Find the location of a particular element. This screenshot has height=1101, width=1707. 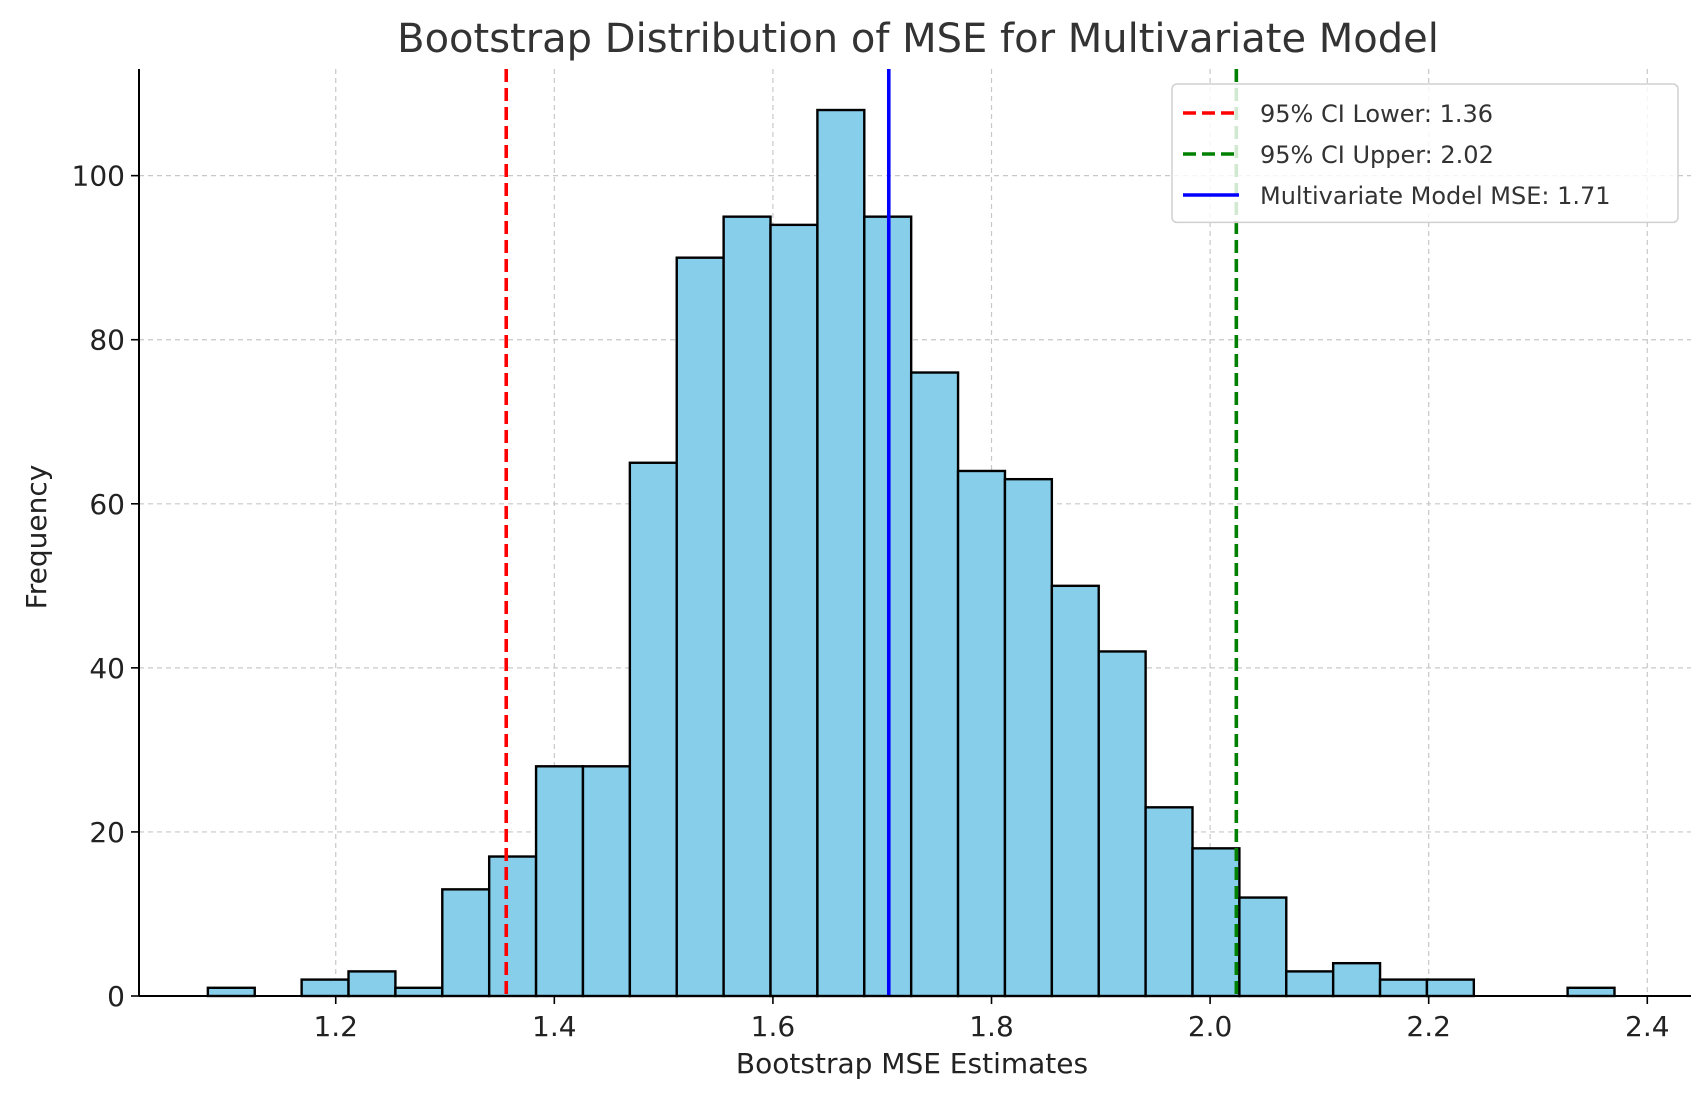

x-tick-label: 2.2 is located at coordinates (1428, 1026).